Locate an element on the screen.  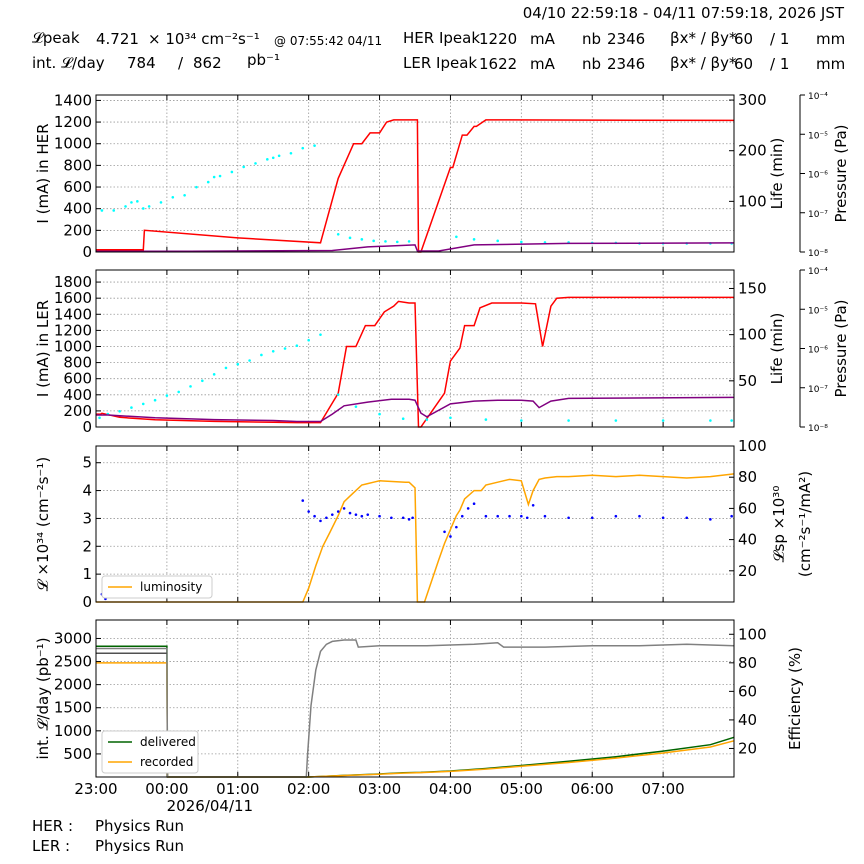
ler-beta-y: / 1 is located at coordinates (780, 64).